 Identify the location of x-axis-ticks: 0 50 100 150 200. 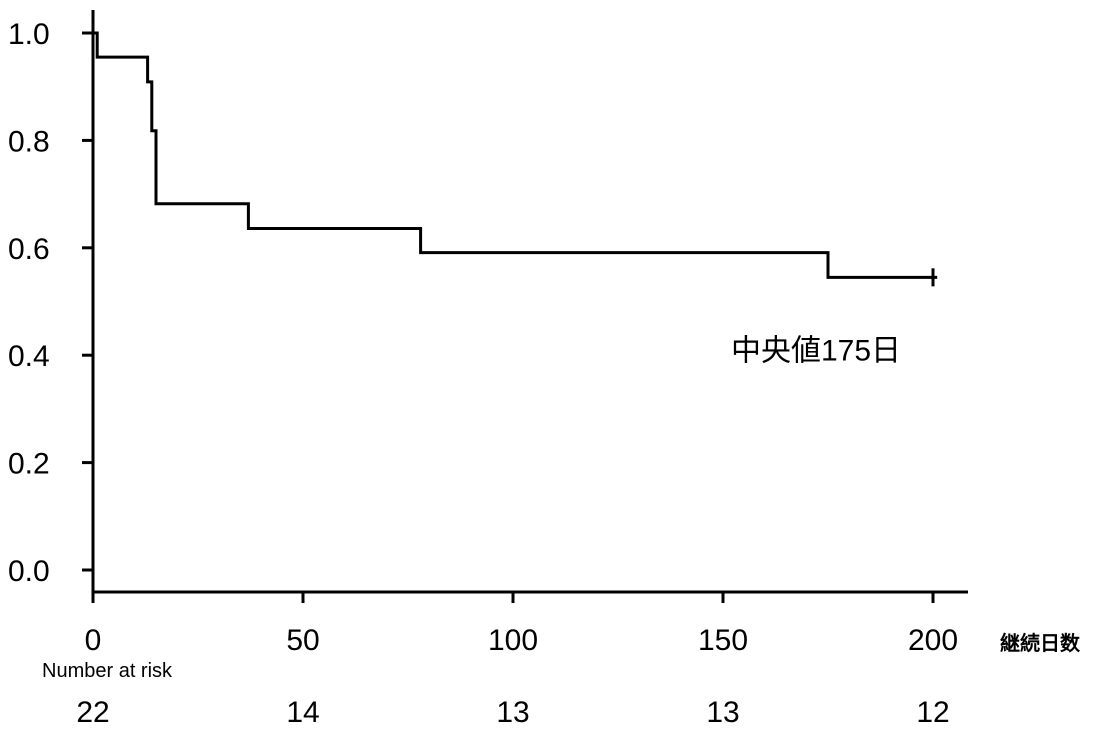
(521, 624).